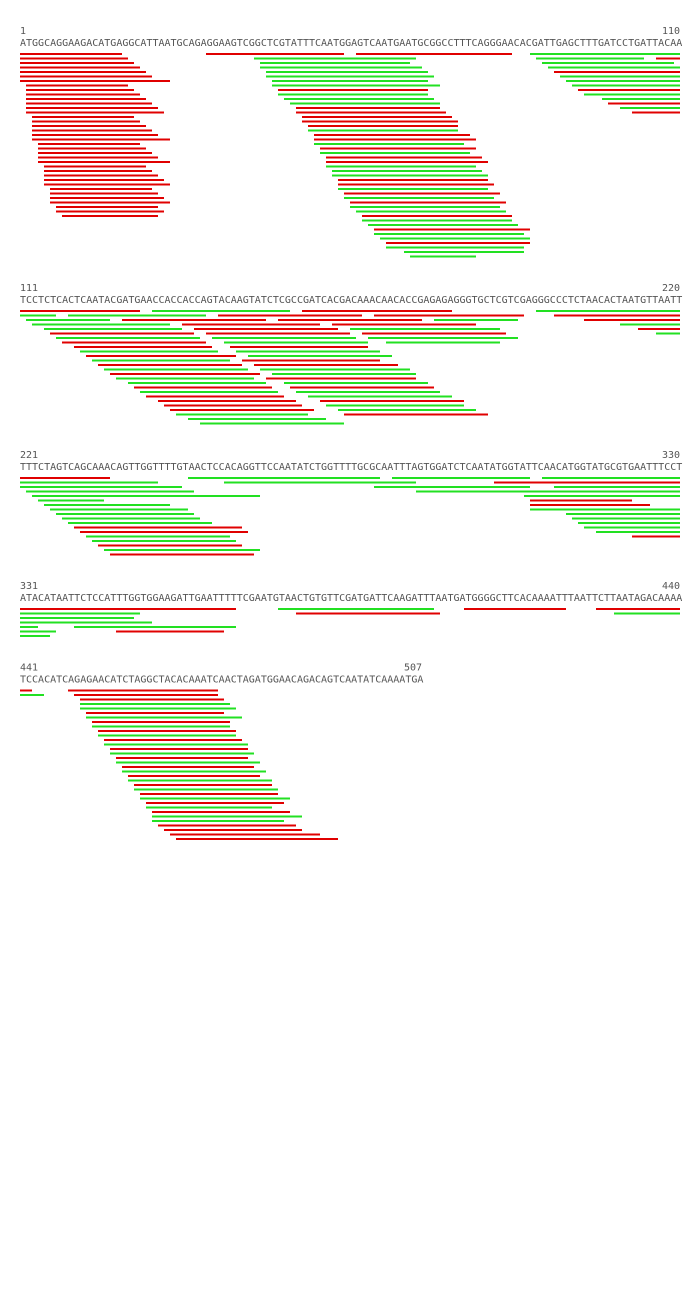  I want to click on start-position: 111, so click(29, 288).